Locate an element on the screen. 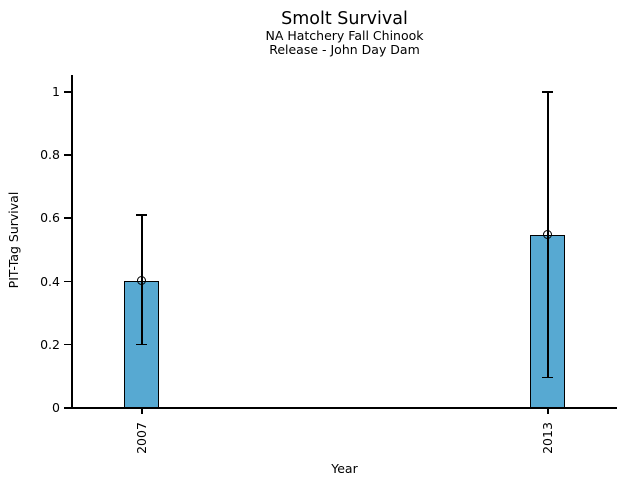 This screenshot has width=640, height=480. point-marker-2007 is located at coordinates (141, 281).